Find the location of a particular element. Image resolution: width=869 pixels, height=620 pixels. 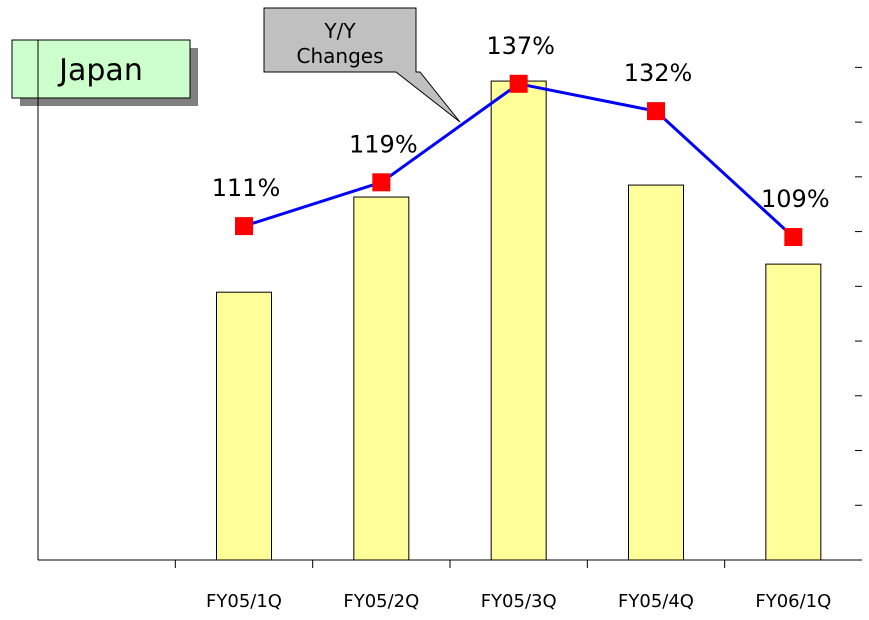

title-box is located at coordinates (101, 69).